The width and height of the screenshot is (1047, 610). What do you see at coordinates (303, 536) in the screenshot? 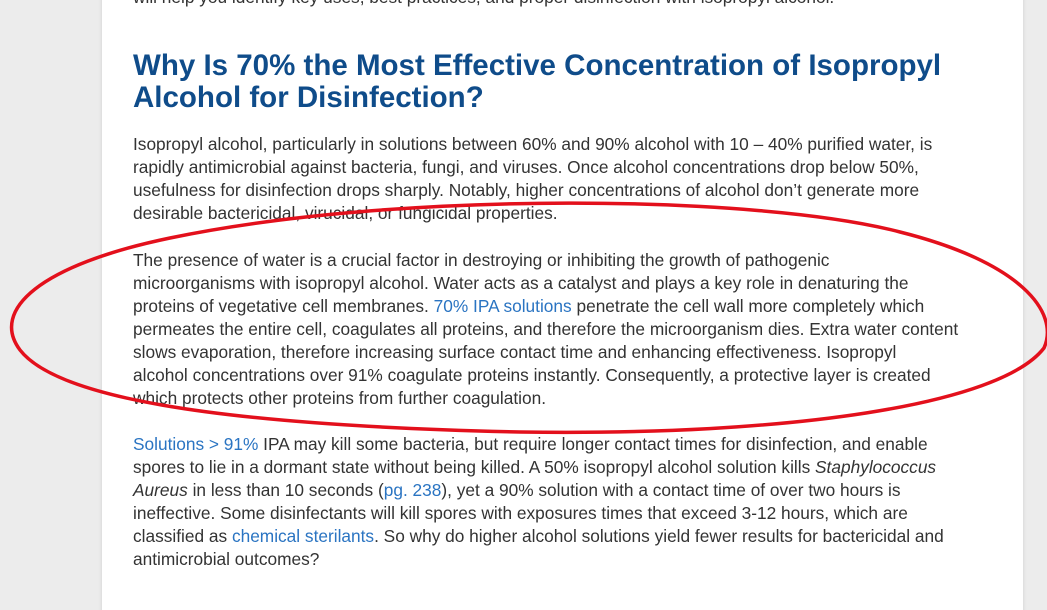
I see `chemical-sterilants-link: chemical sterilants` at bounding box center [303, 536].